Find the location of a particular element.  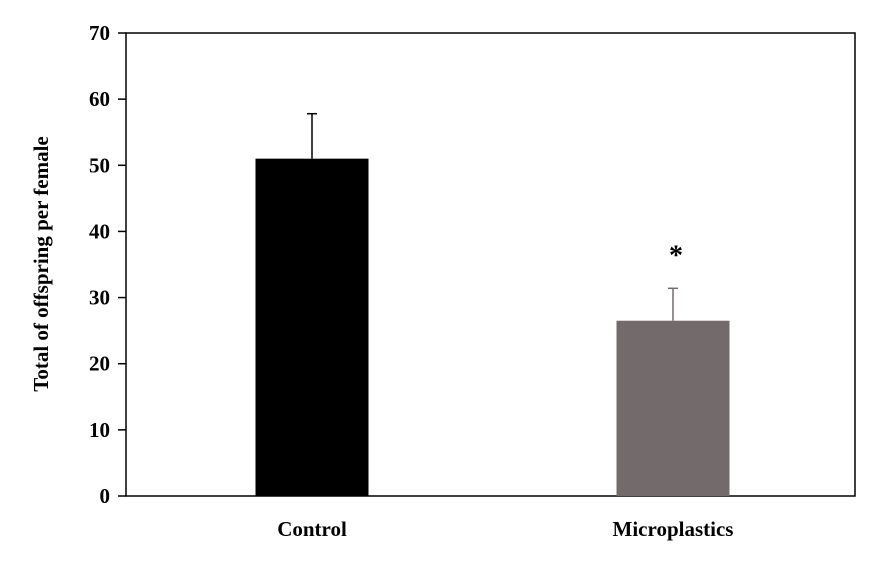

significance-asterisk: * is located at coordinates (676, 255).